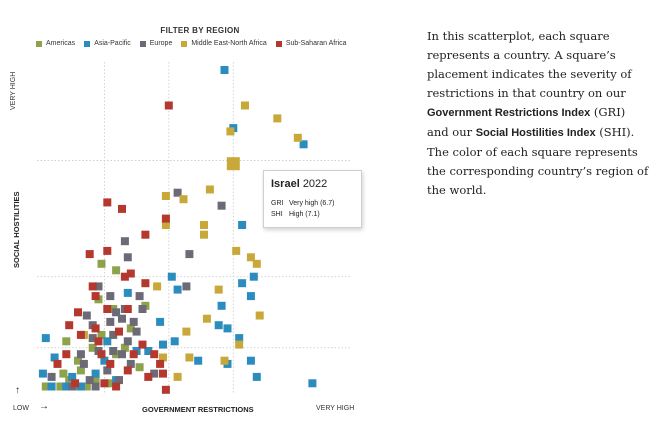  What do you see at coordinates (233, 164) in the screenshot?
I see `point-highlight-israel` at bounding box center [233, 164].